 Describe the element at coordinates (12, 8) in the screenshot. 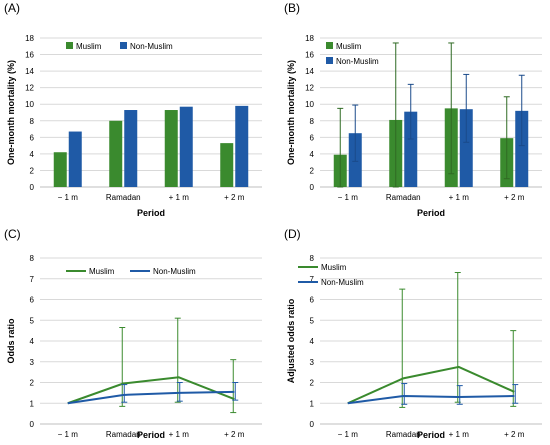

I see `panel-label: (A)` at that location.